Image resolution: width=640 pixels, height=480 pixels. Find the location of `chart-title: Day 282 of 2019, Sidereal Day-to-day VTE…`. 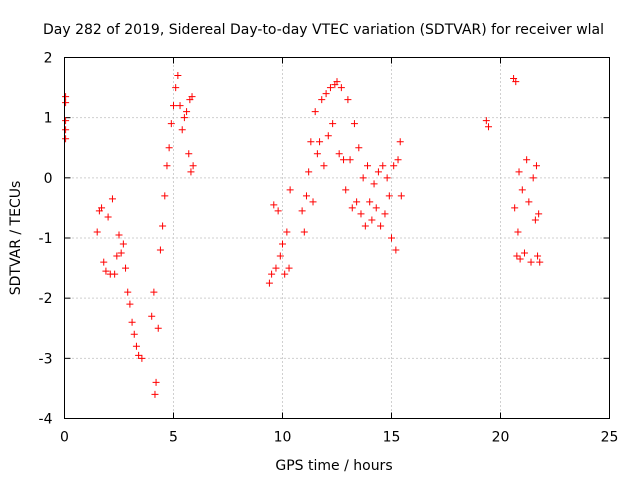

chart-title: Day 282 of 2019, Sidereal Day-to-day VTE… is located at coordinates (323, 30).